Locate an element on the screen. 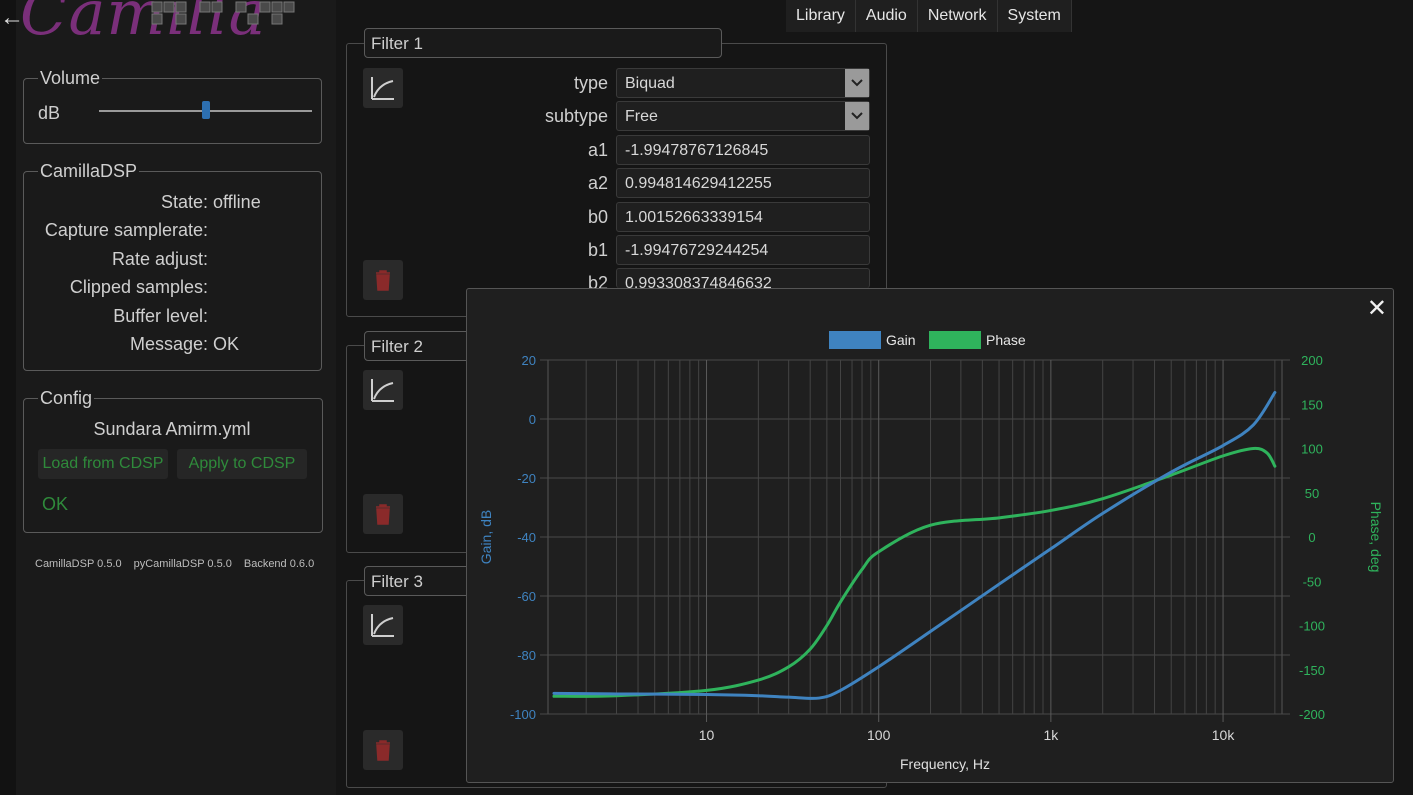 This screenshot has width=1413, height=795. y-left-tick-label: -40 is located at coordinates (526, 537).